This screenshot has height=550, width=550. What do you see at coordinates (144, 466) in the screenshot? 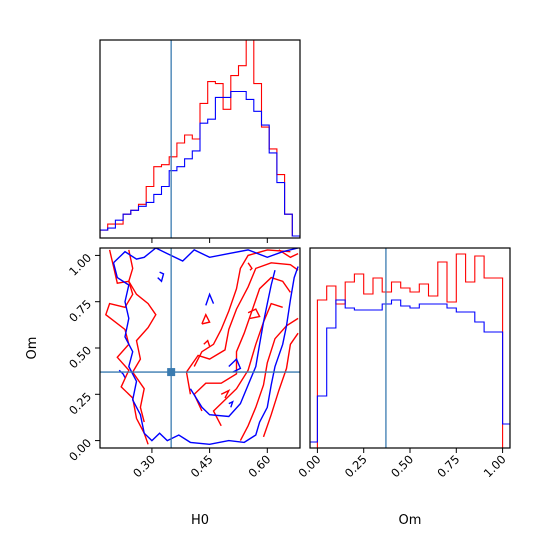
I see `contour-xtick-label: 0.30` at bounding box center [144, 466].